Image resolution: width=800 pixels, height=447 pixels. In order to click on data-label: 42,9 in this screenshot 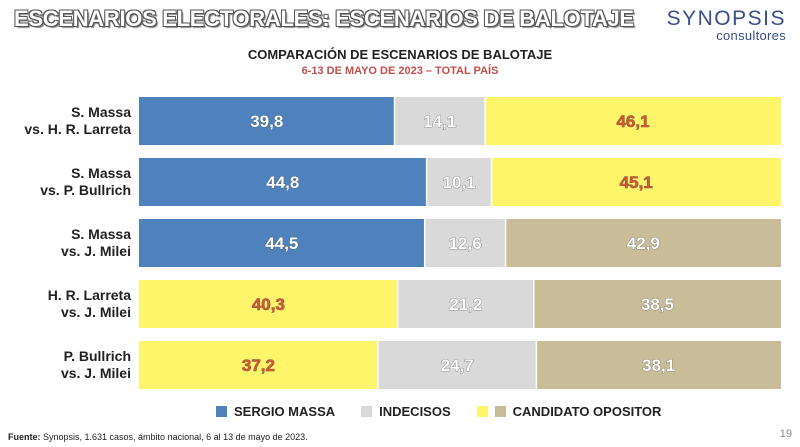, I will do `click(643, 243)`.